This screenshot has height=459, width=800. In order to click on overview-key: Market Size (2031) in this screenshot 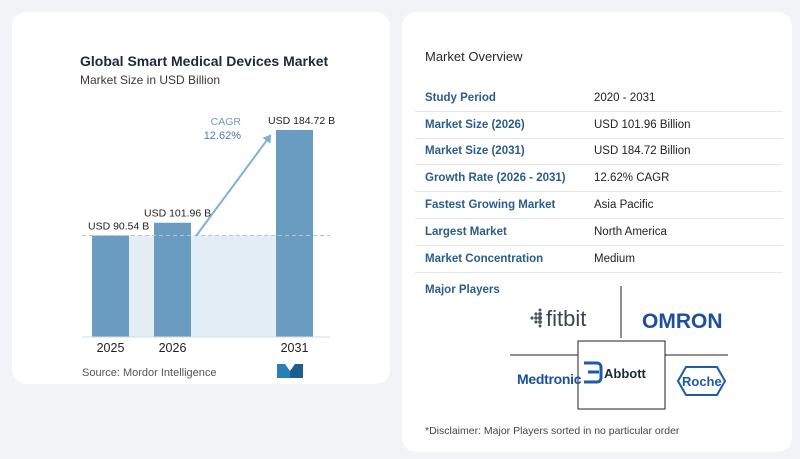, I will do `click(475, 151)`.